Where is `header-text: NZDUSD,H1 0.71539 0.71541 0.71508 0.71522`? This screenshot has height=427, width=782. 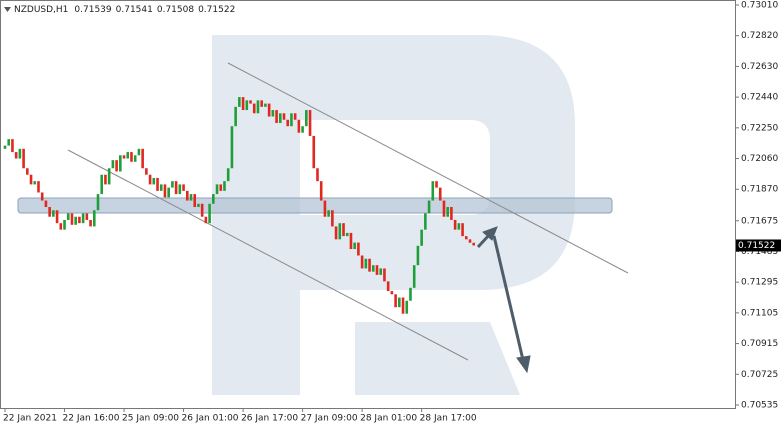 header-text: NZDUSD,H1 0.71539 0.71541 0.71508 0.71522 is located at coordinates (124, 10).